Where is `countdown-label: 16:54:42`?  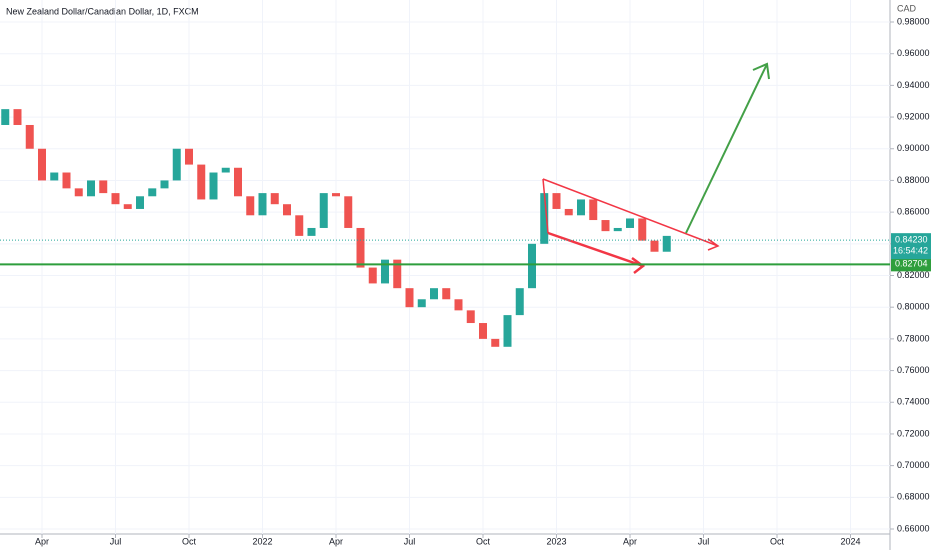
countdown-label: 16:54:42 is located at coordinates (910, 251).